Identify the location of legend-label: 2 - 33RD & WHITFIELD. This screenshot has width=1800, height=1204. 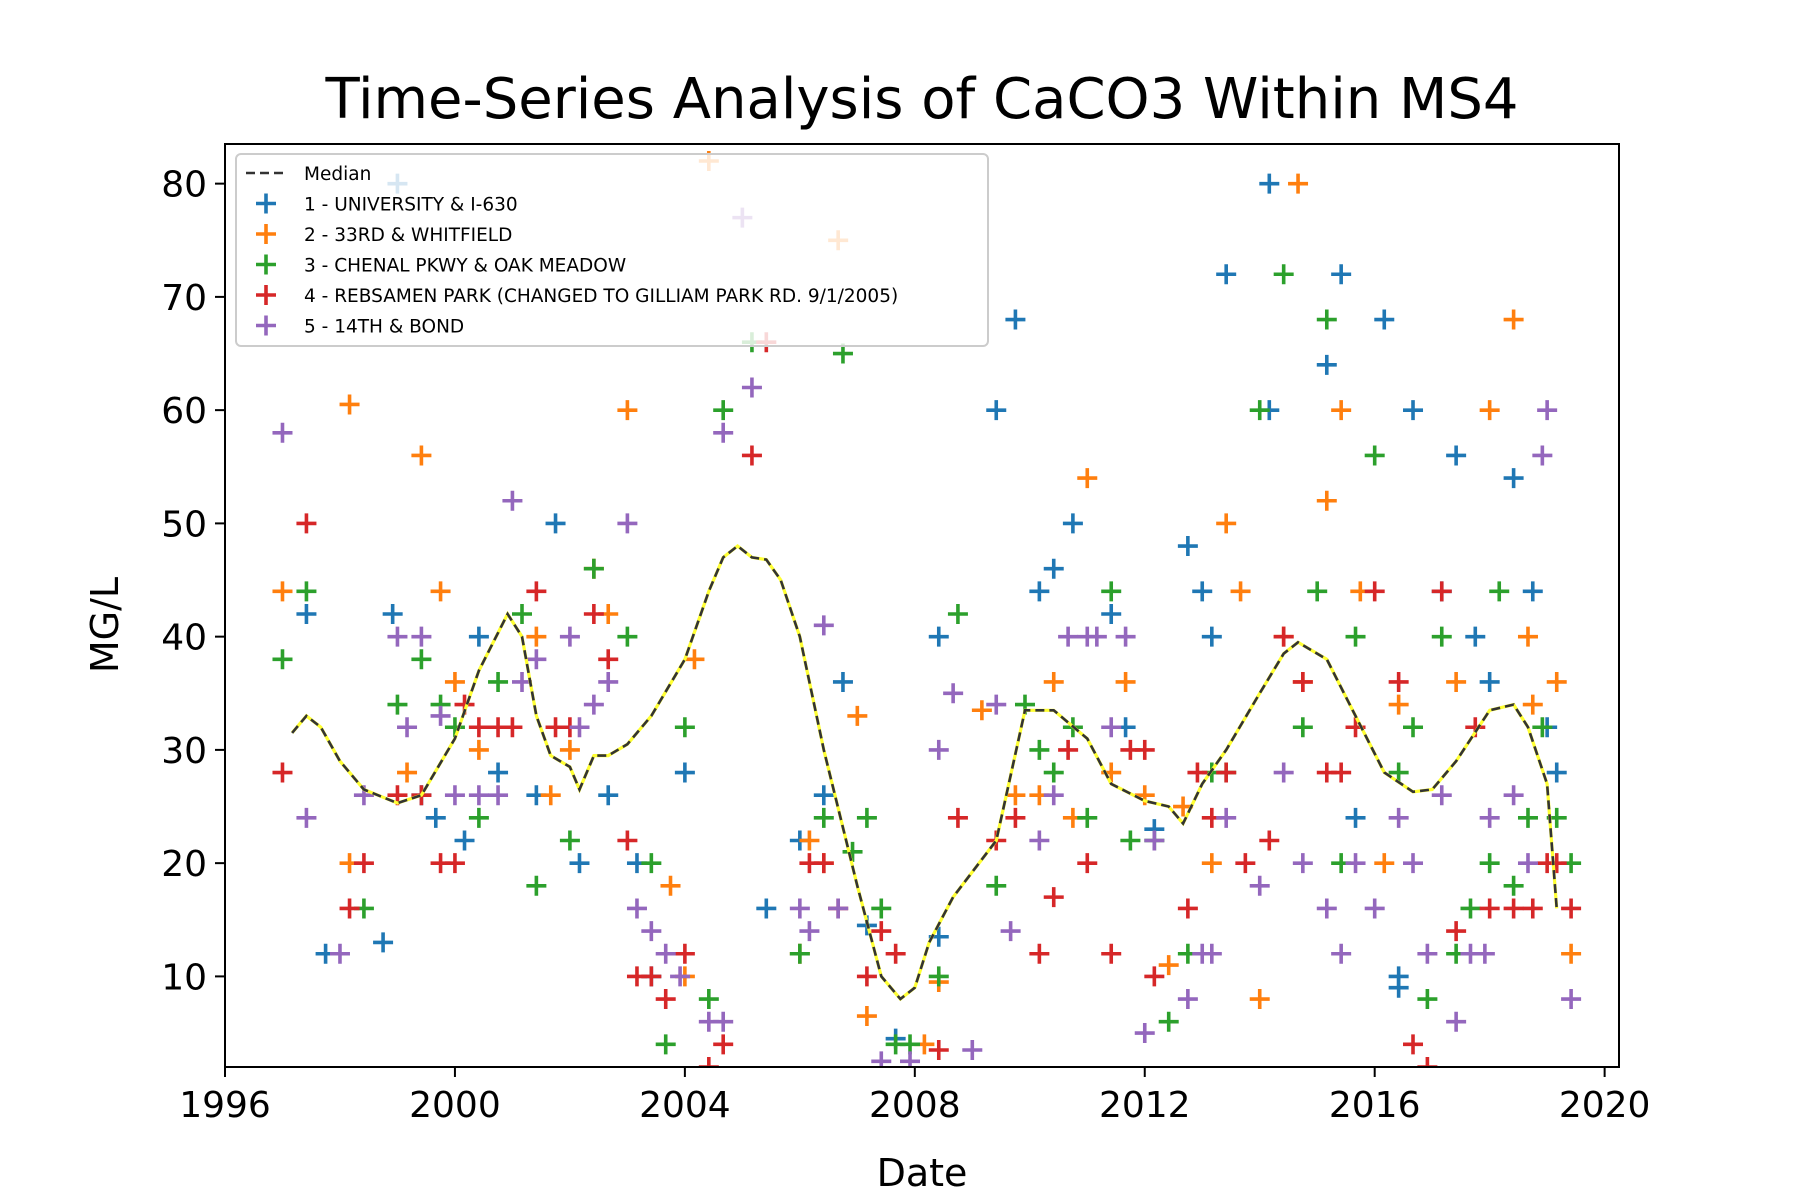
(408, 235).